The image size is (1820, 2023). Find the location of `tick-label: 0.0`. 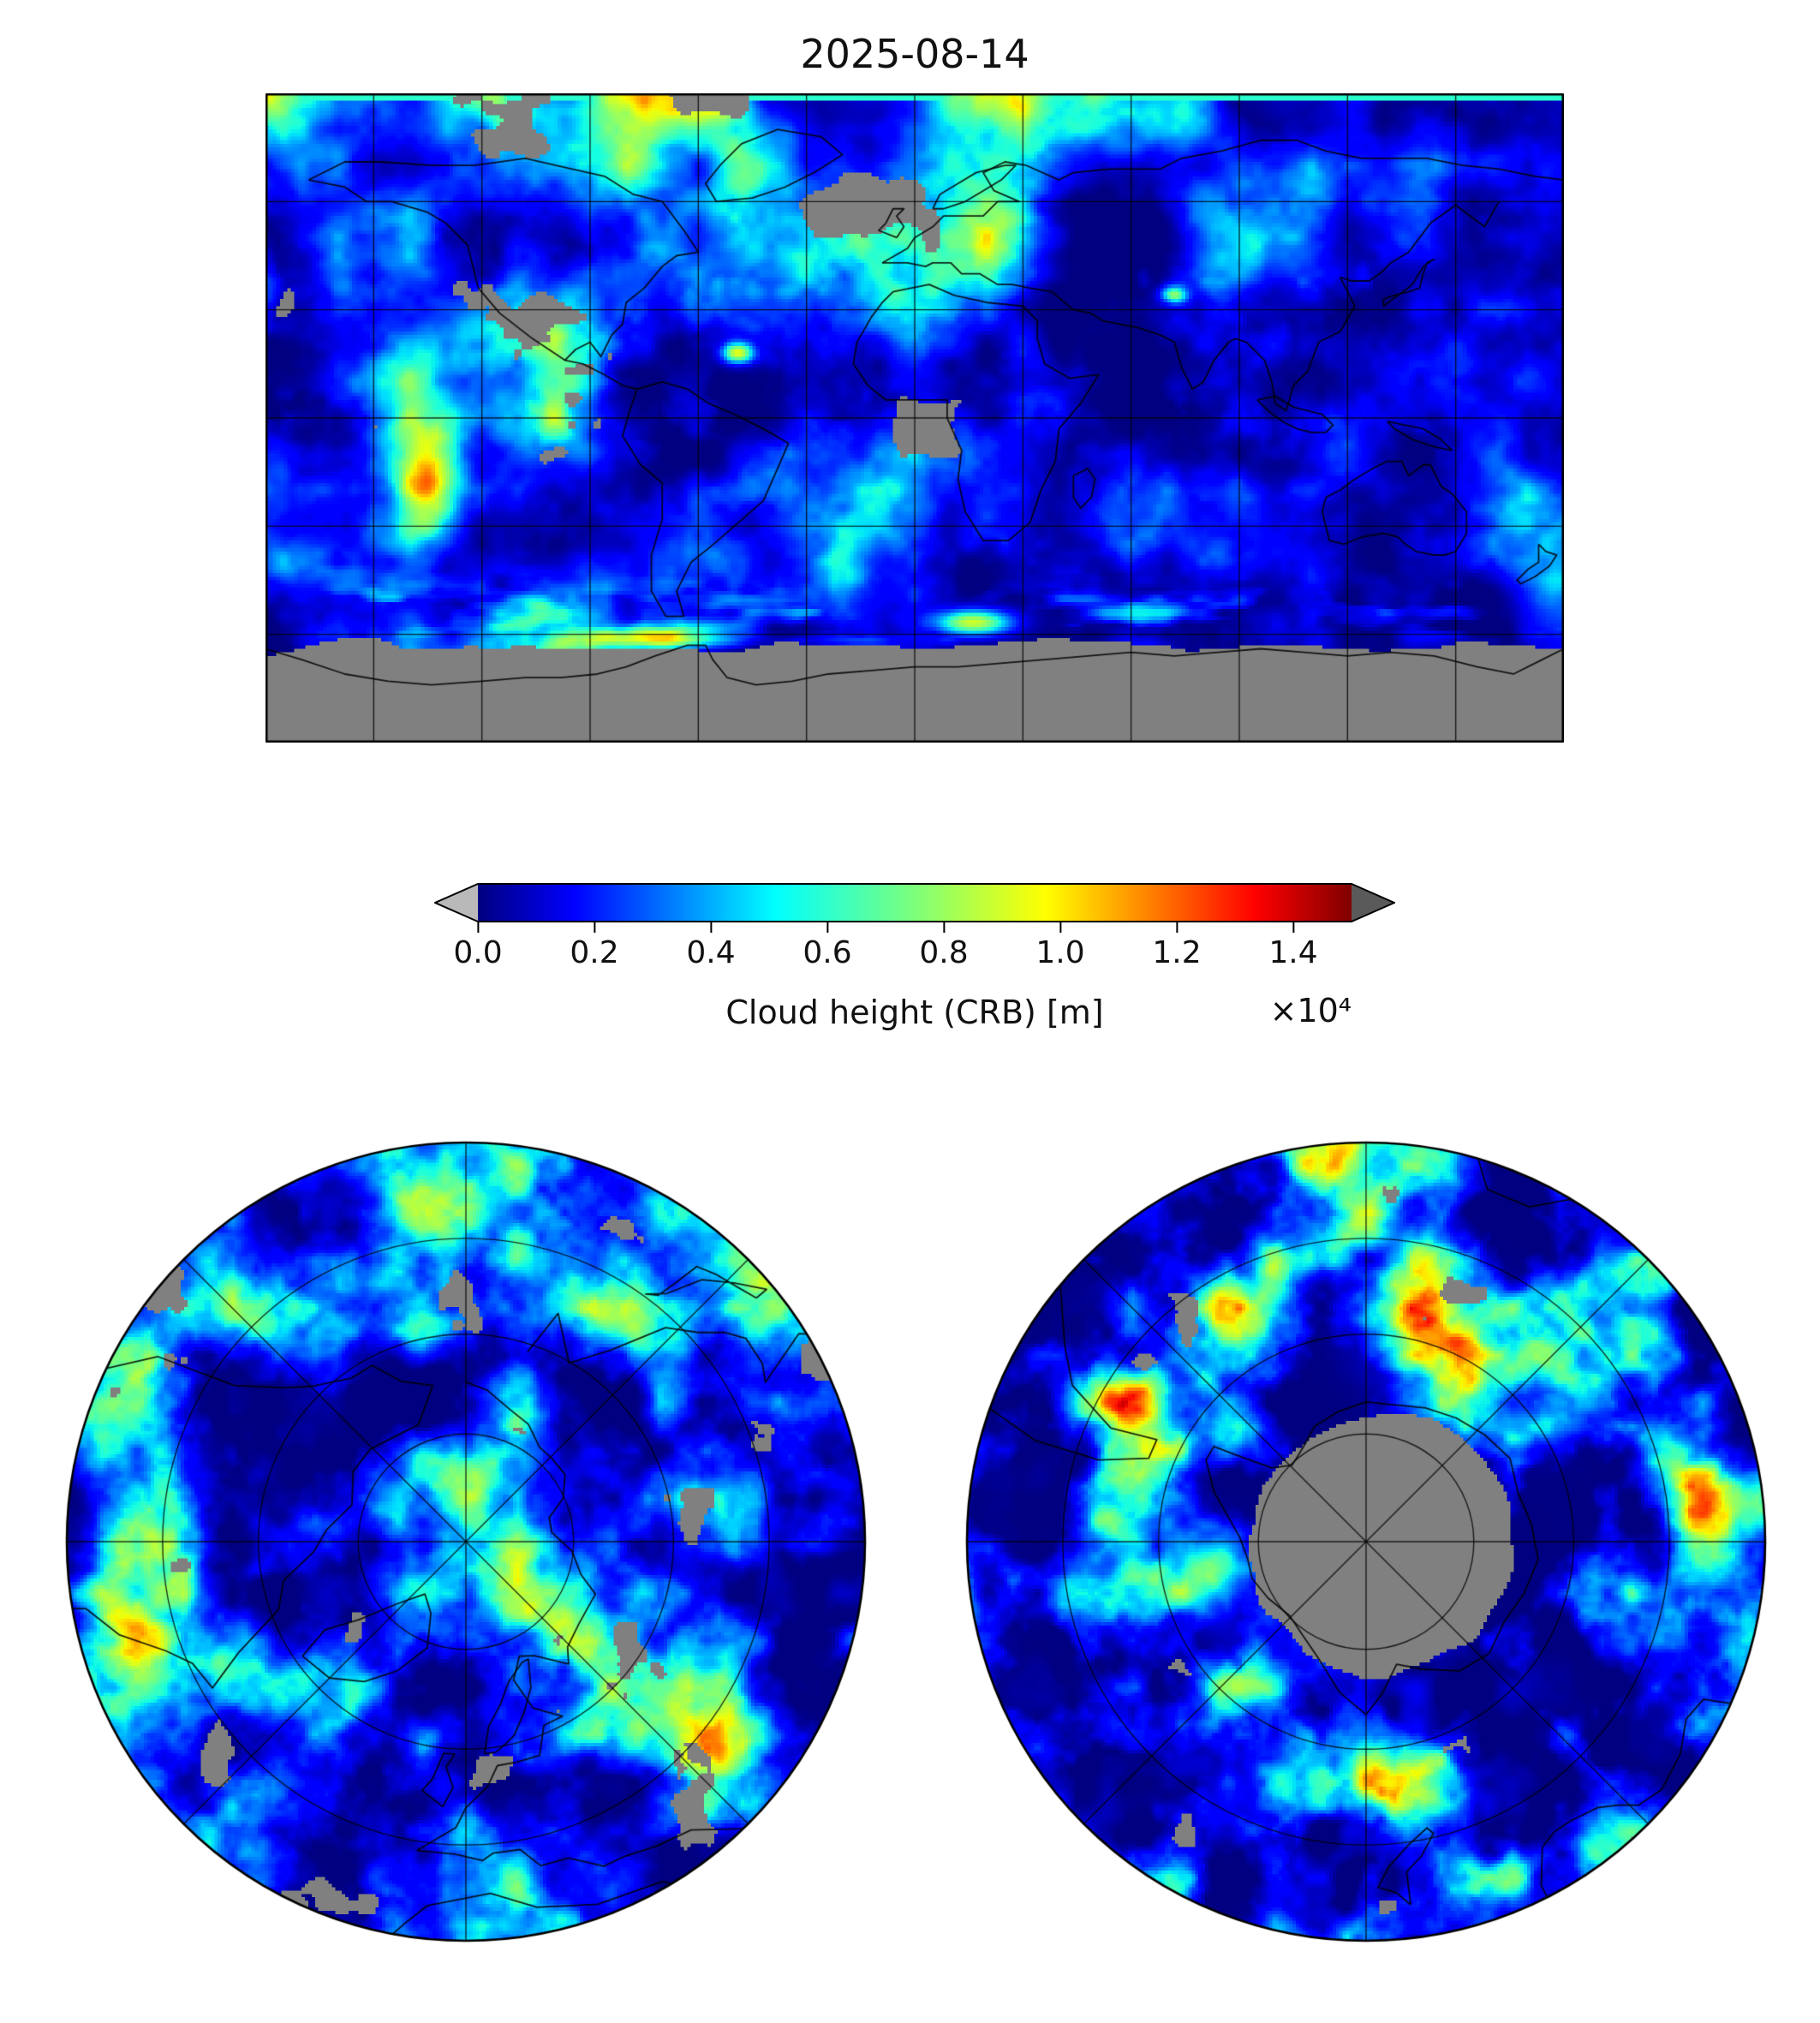

tick-label: 0.0 is located at coordinates (478, 953).